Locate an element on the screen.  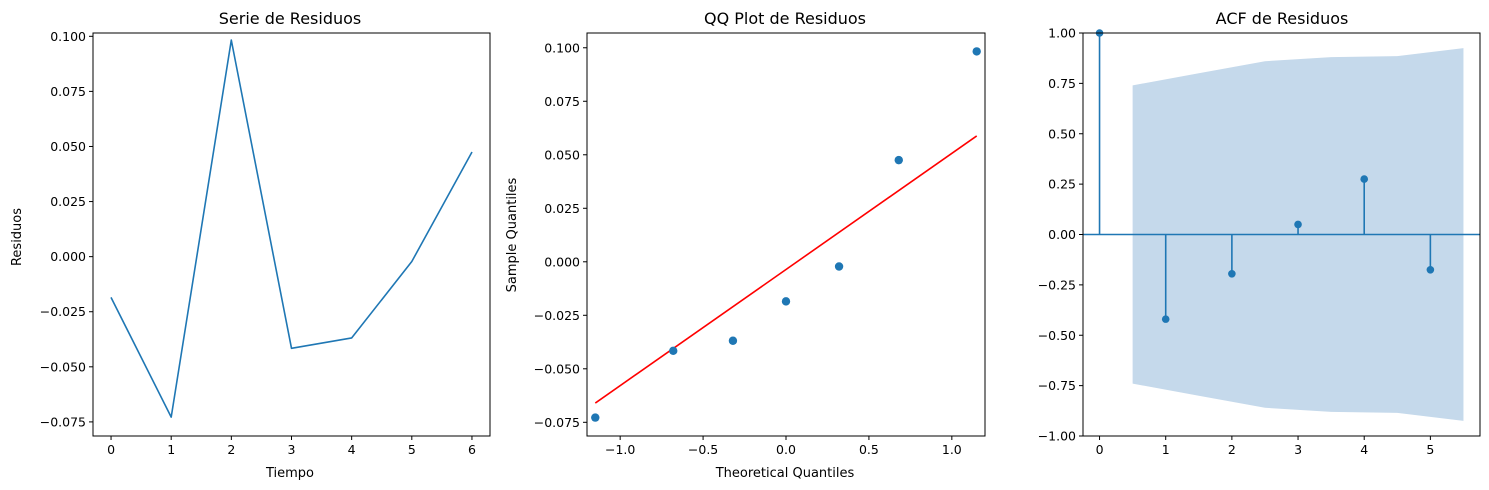
x-tick-label: −0.5 is located at coordinates (703, 449).